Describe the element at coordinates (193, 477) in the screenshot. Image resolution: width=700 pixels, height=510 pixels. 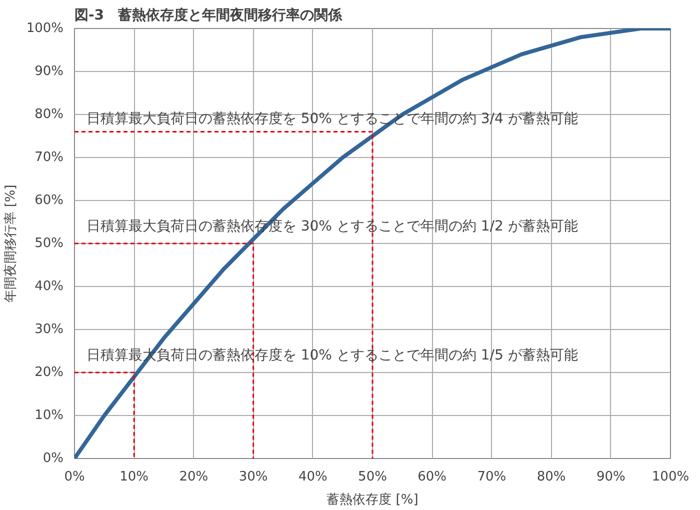
I see `x-tick-label: 20%` at that location.